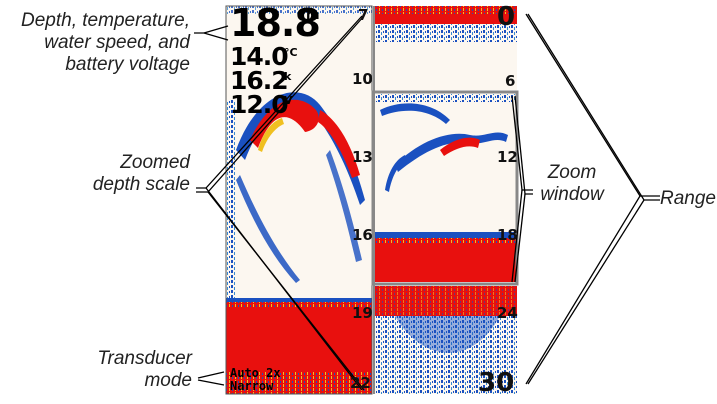 This screenshot has height=404, width=717. Describe the element at coordinates (288, 100) in the screenshot. I see `voltage-unit: V` at that location.